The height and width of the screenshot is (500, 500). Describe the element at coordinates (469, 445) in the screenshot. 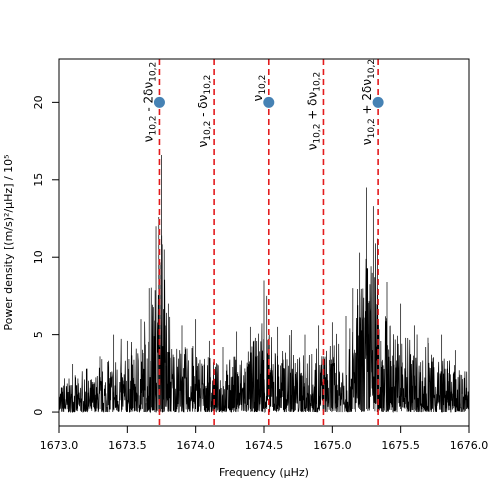

I see `x-tick-label: 1676.0` at that location.